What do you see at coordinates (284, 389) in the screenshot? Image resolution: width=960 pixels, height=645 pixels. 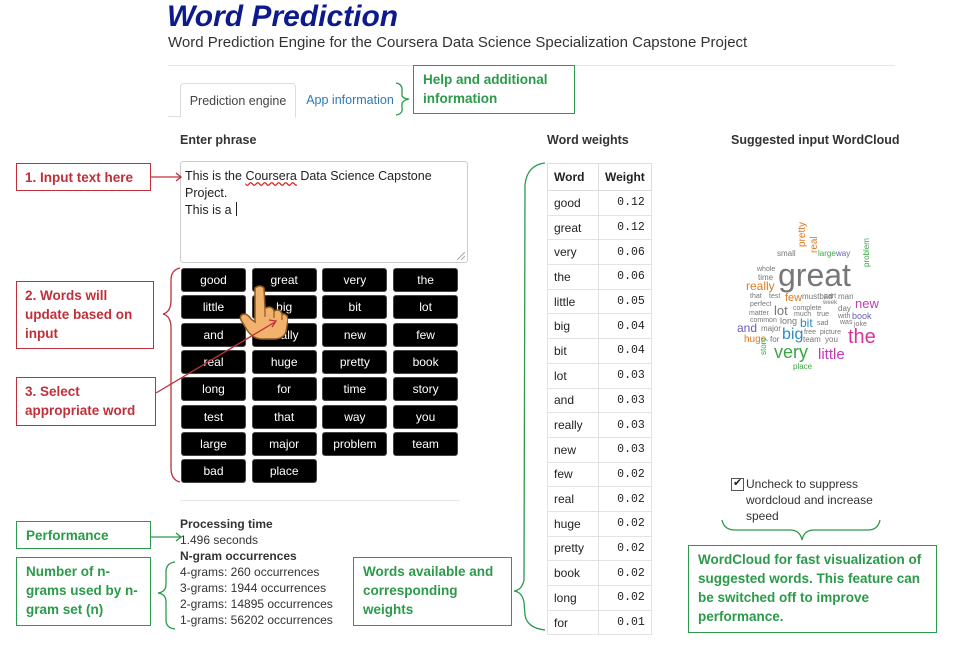 I see `word-button-for: for` at bounding box center [284, 389].